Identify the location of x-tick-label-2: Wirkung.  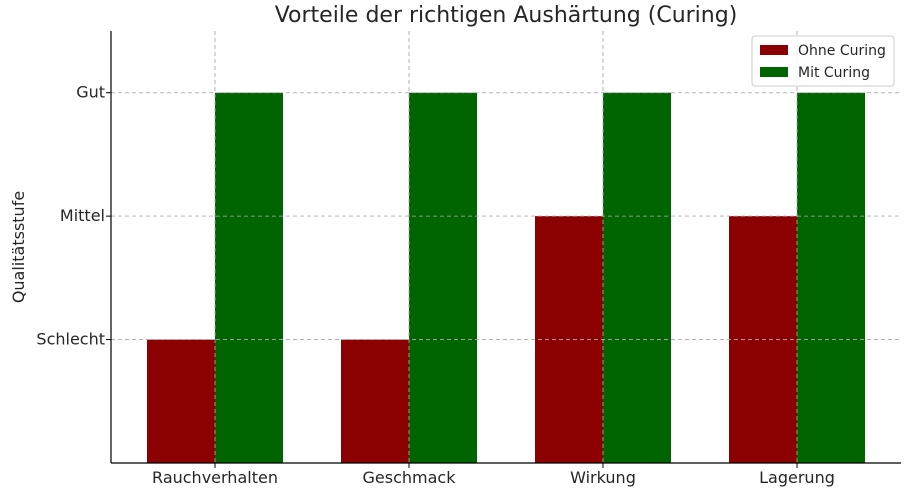
(603, 477).